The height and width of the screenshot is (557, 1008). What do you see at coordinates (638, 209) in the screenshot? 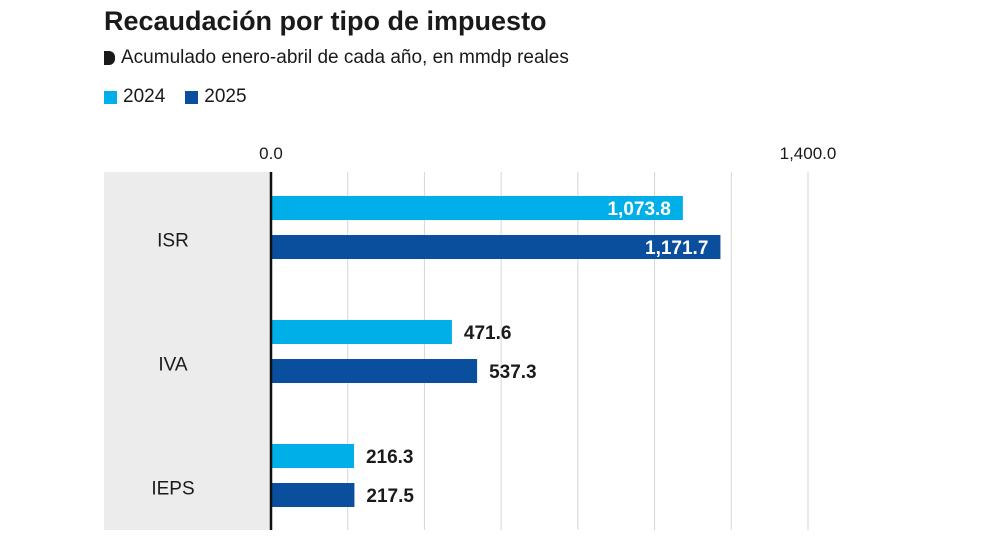
I see `data-label: 1,073.8` at bounding box center [638, 209].